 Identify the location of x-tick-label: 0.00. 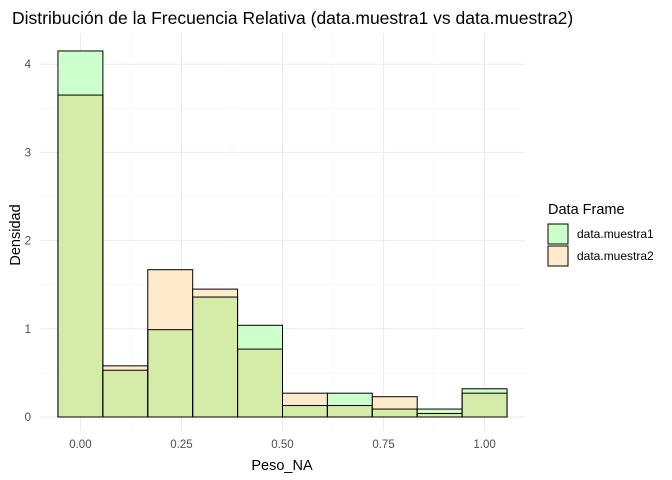
(80, 445).